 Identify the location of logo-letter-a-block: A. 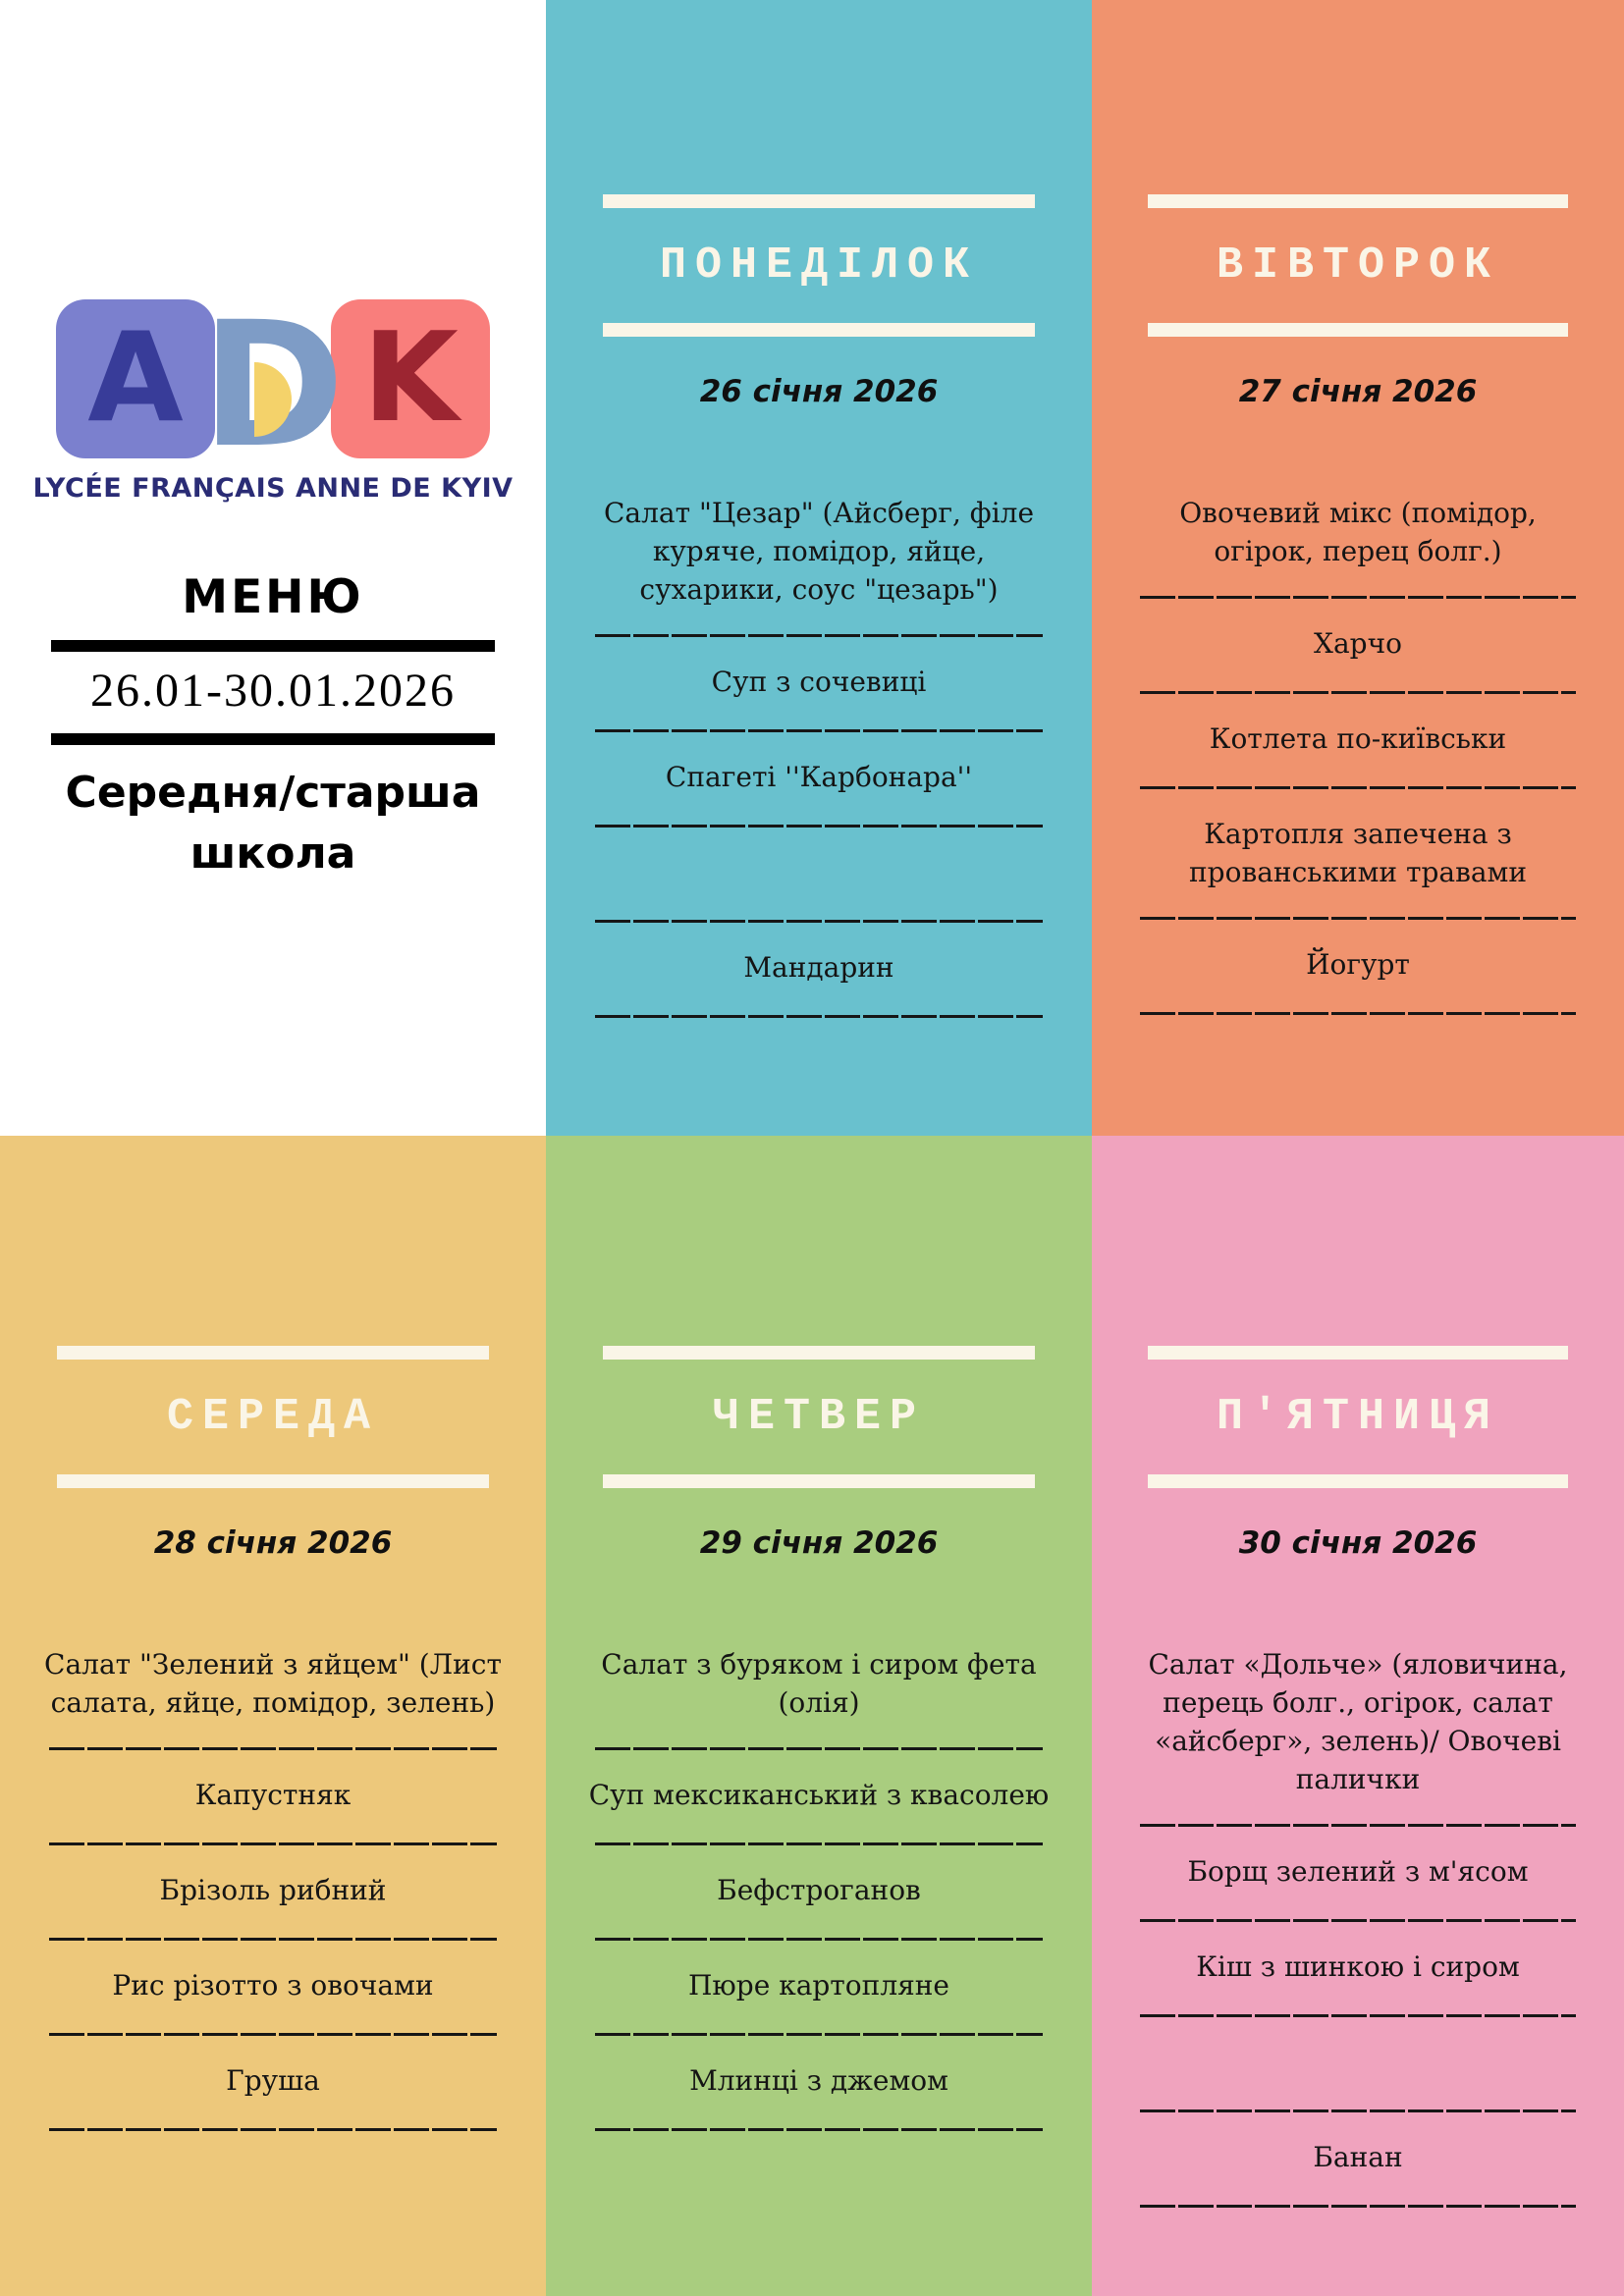
(135, 378).